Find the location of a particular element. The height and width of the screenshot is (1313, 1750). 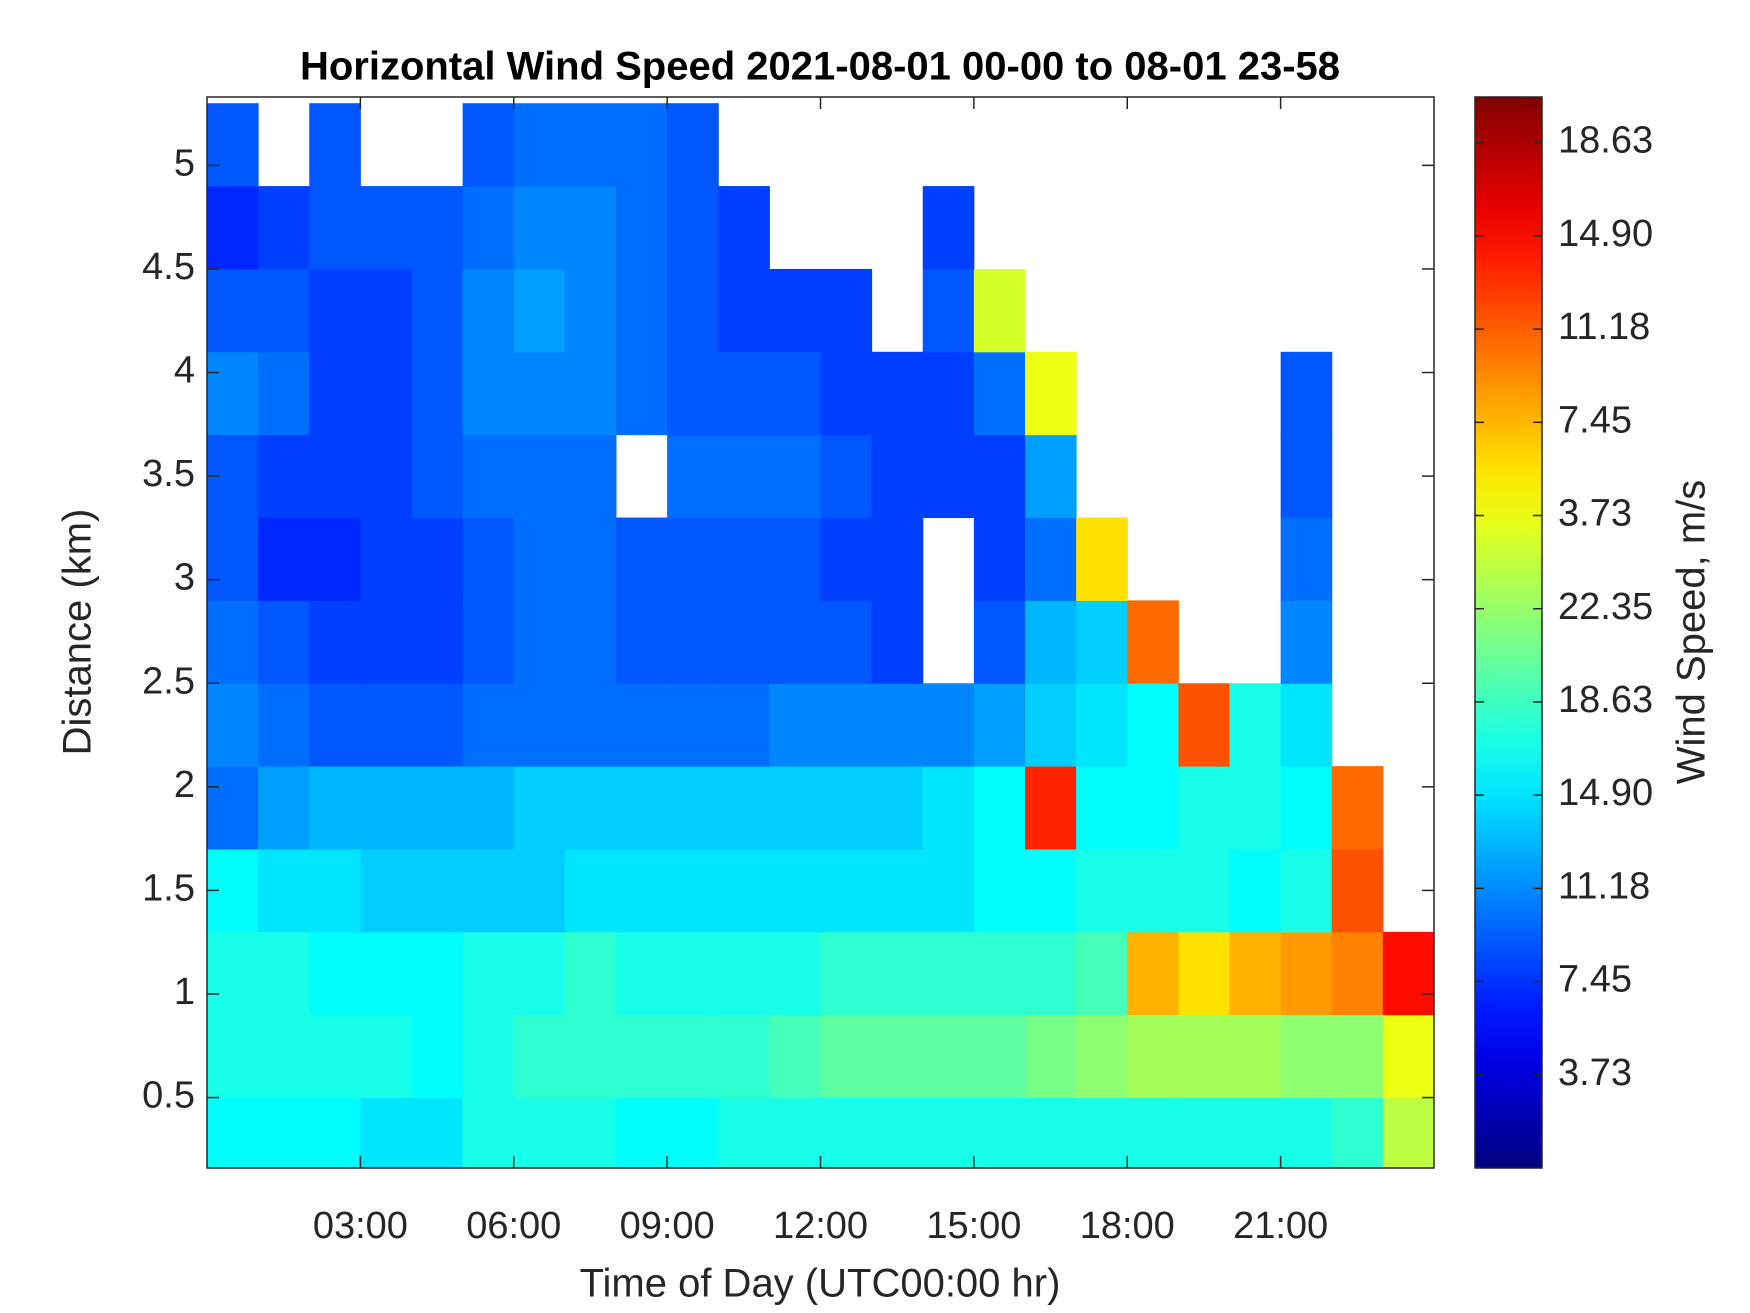

colorbar-tick-label: 3.73 is located at coordinates (1595, 1073).